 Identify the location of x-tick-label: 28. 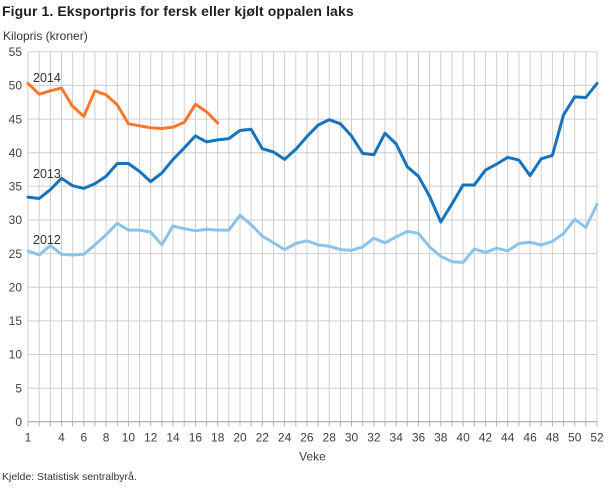
(330, 438).